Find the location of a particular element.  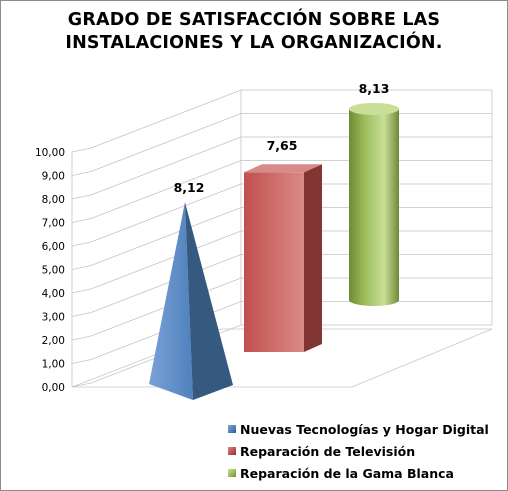

legend-swatch-red is located at coordinates (232, 451).